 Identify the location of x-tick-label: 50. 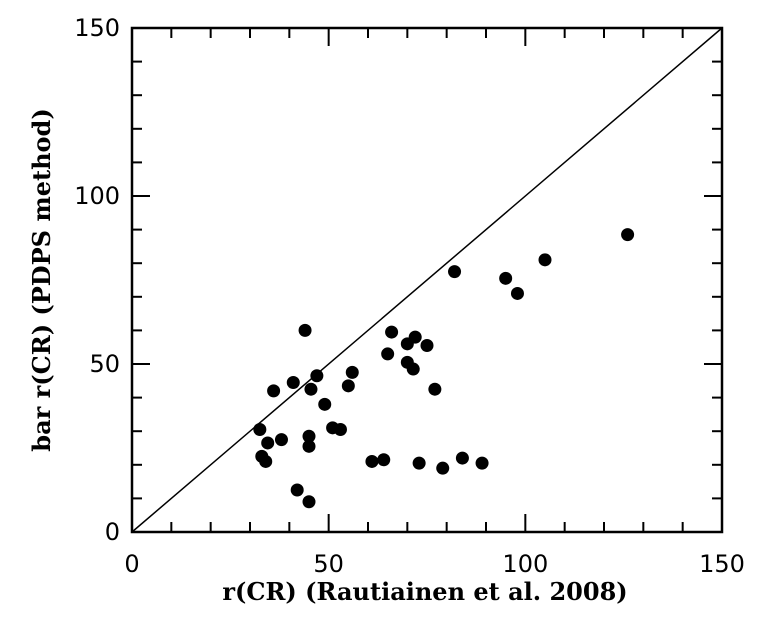
(328, 564).